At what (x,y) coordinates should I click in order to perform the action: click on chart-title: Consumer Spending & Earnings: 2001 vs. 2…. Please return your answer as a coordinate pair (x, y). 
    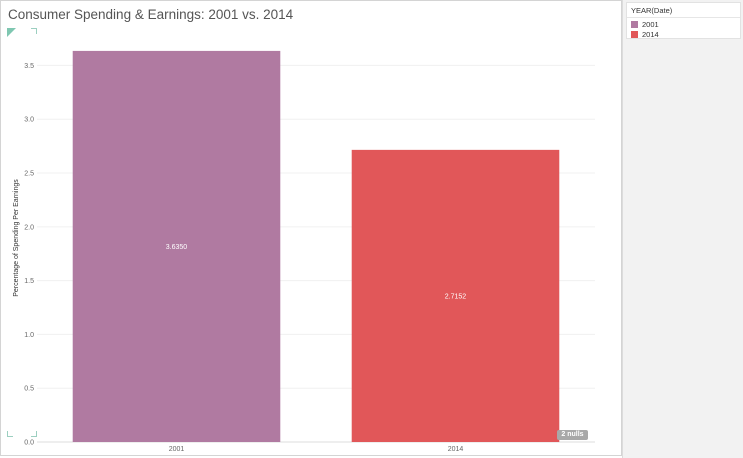
    Looking at the image, I should click on (151, 14).